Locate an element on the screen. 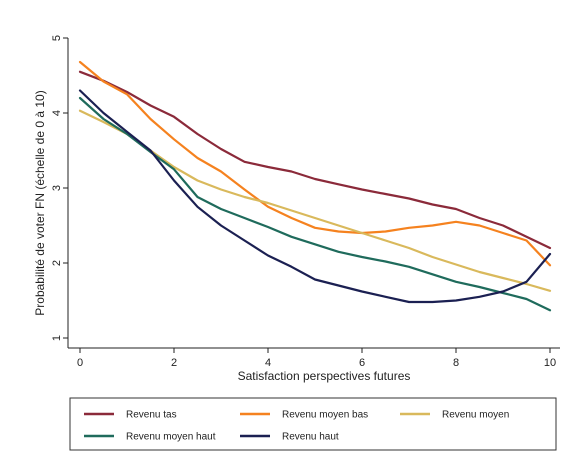 This screenshot has width=568, height=464. x-axis-title: Satisfaction perspectives futures is located at coordinates (324, 376).